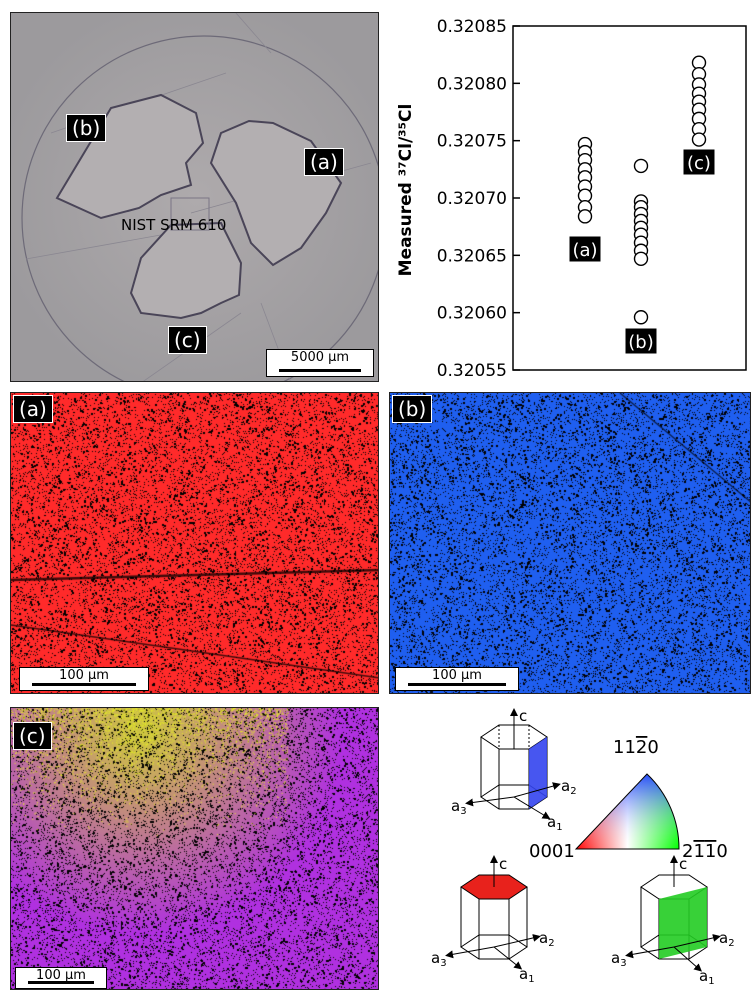 The height and width of the screenshot is (990, 751). I want to click on map-tag-c: (c), so click(32, 736).